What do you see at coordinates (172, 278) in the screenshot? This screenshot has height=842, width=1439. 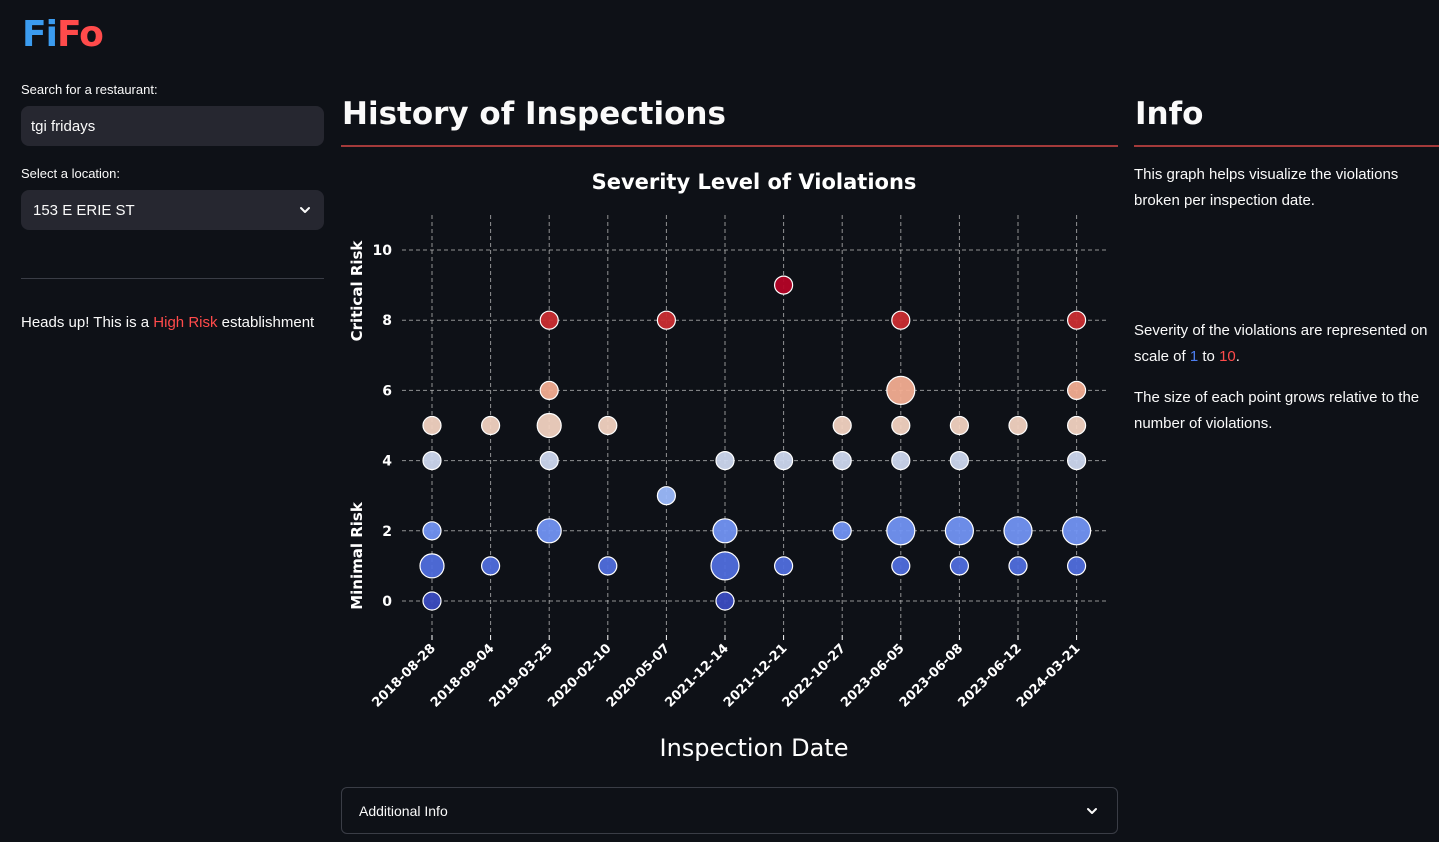 I see `sidebar-divider` at bounding box center [172, 278].